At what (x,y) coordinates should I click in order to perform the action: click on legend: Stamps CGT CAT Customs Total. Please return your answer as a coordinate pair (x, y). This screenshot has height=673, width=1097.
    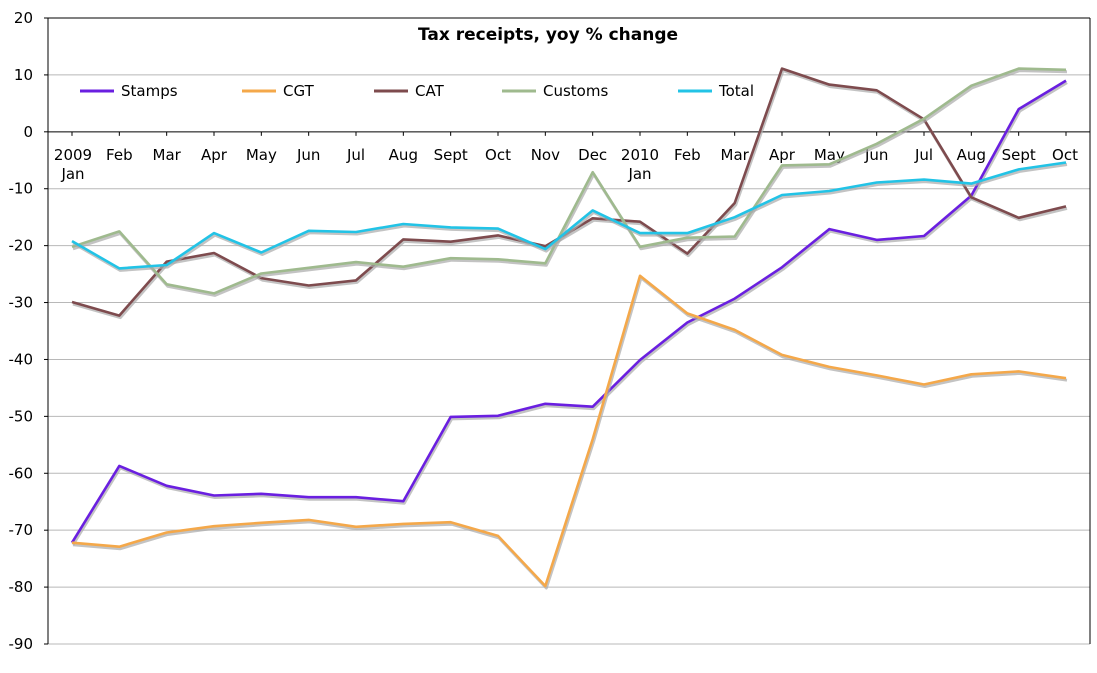
    Looking at the image, I should click on (417, 91).